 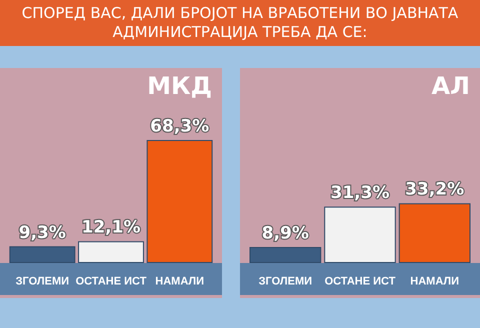 What do you see at coordinates (42, 232) in the screenshot?
I see `data-label: 9,3%` at bounding box center [42, 232].